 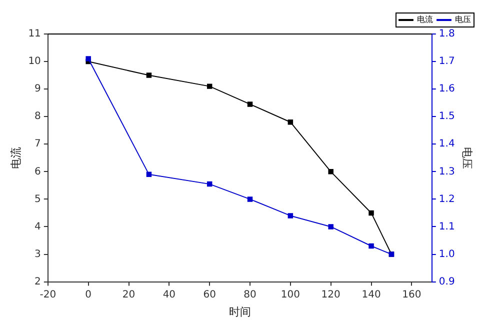 I want to click on x-tick-label: 80, so click(x=250, y=294).